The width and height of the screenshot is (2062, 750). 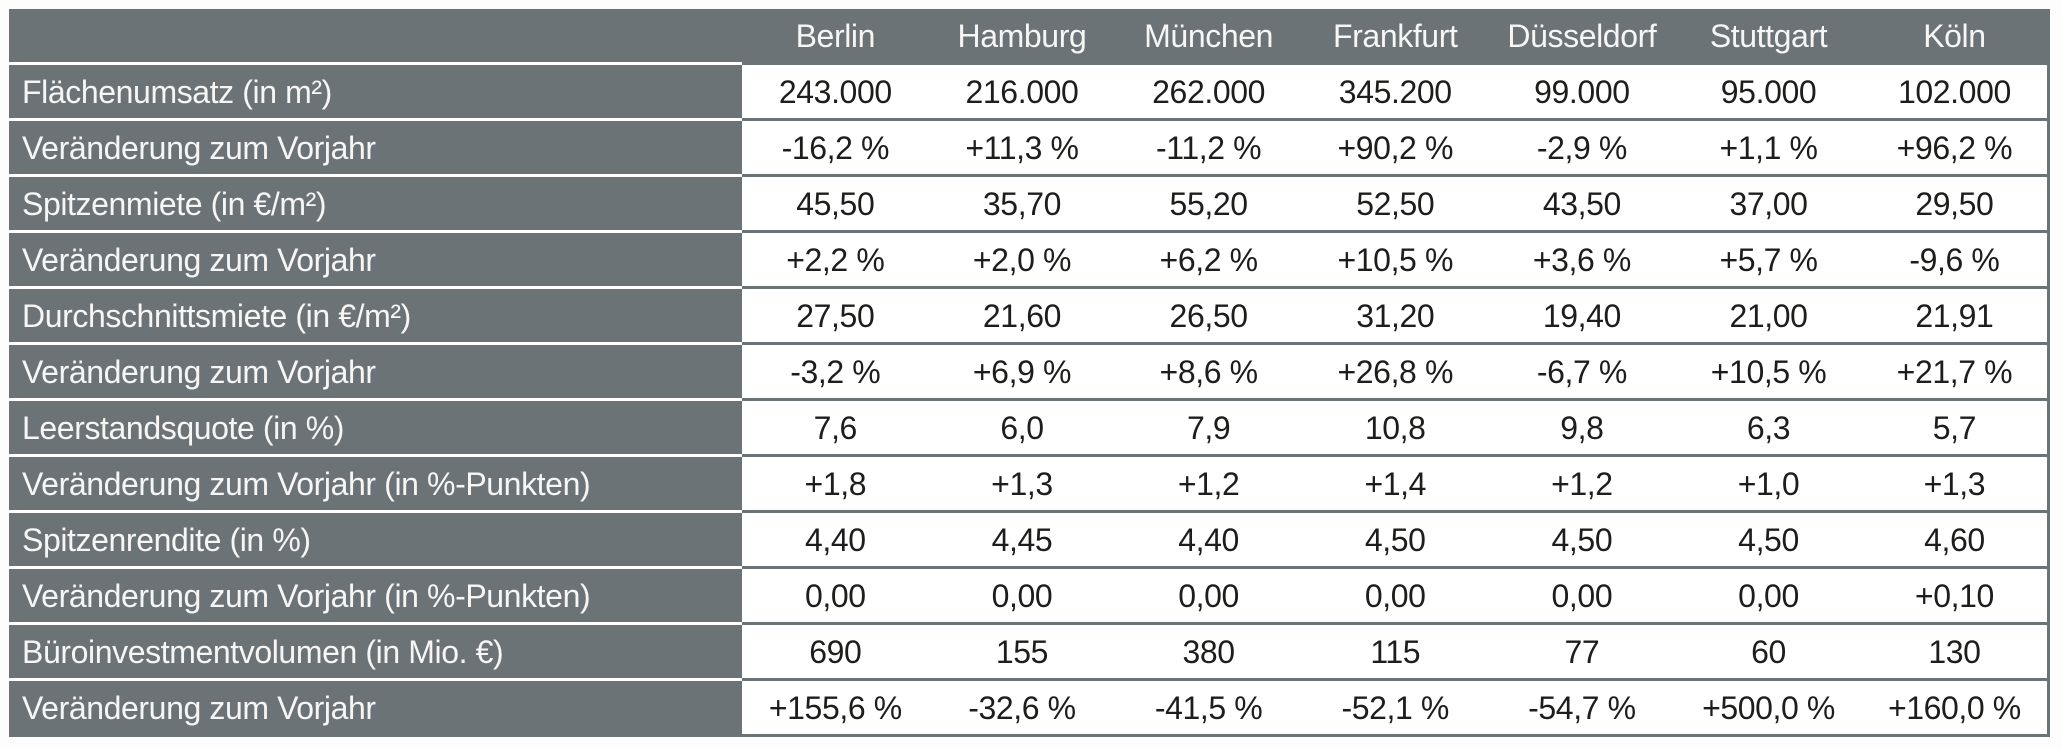 What do you see at coordinates (1955, 707) in the screenshot?
I see `value-cell: +160,0 %` at bounding box center [1955, 707].